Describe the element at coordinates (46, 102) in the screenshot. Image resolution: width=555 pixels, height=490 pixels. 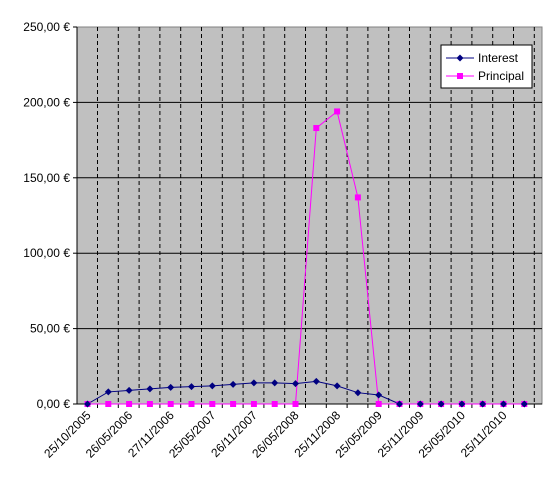
I see `y-tick-label: 200,00 €` at that location.